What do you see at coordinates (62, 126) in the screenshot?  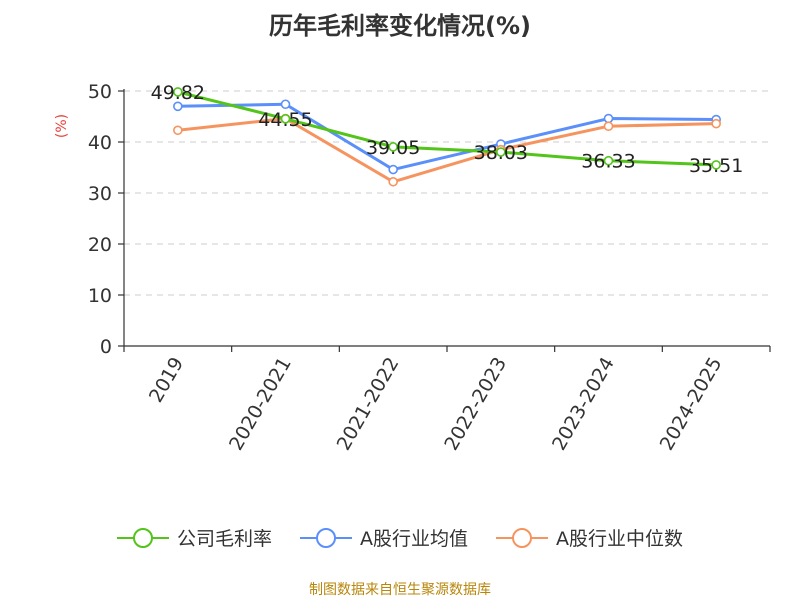 I see `y-axis-unit: (%)` at bounding box center [62, 126].